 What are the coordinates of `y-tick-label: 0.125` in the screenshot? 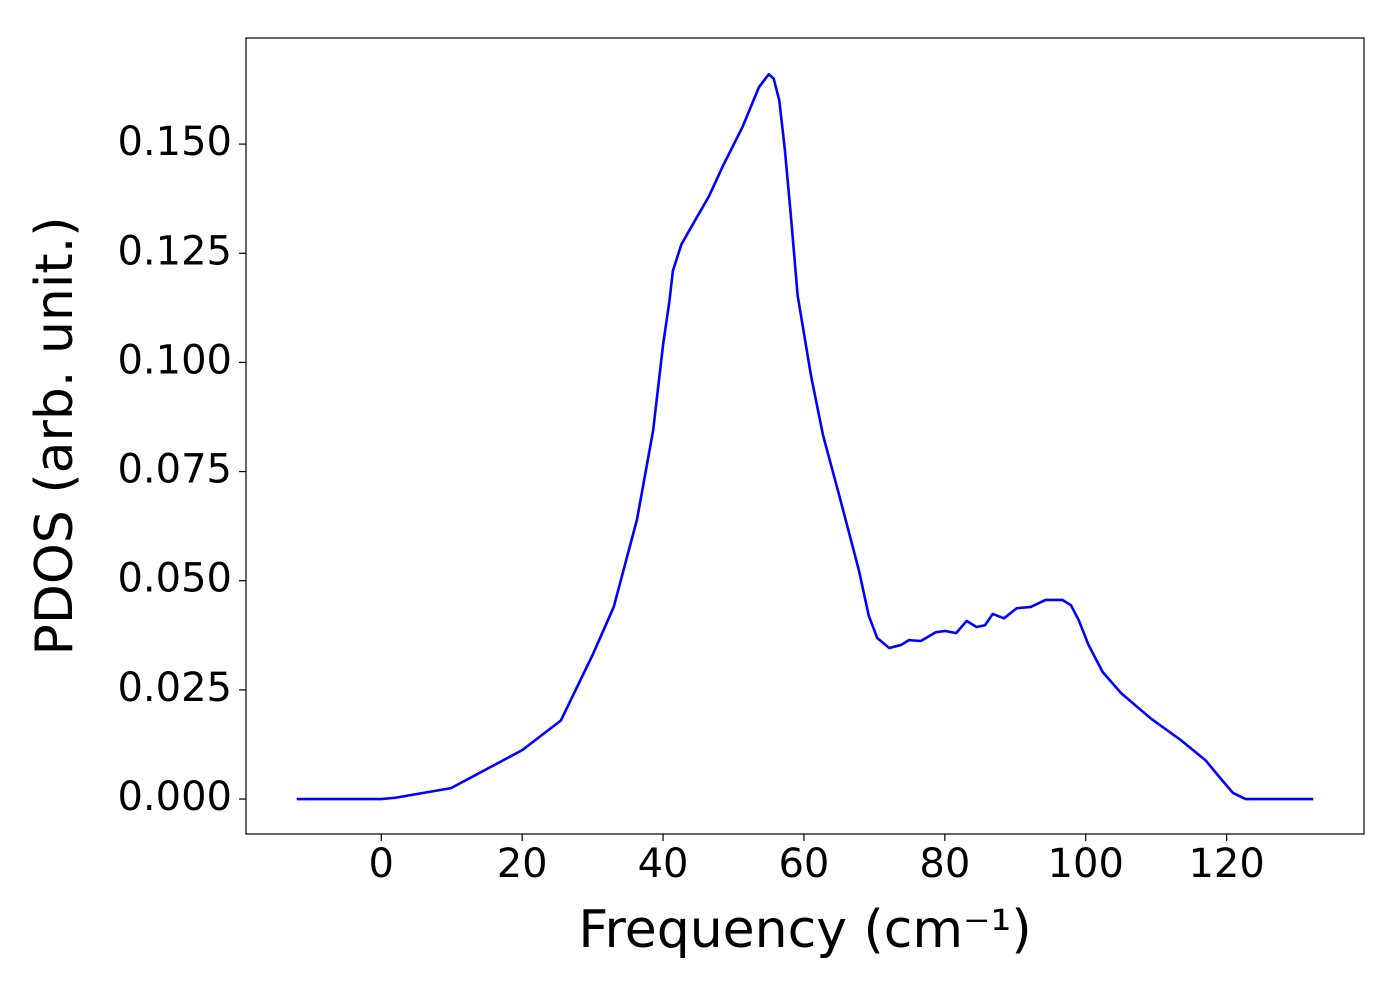 It's located at (174, 251).